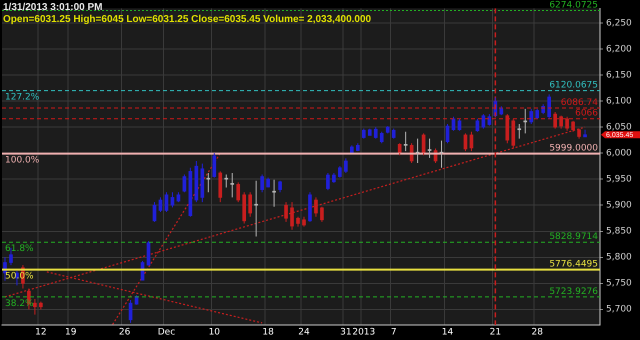  I want to click on y-tick-label: 6,050, so click(619, 127).